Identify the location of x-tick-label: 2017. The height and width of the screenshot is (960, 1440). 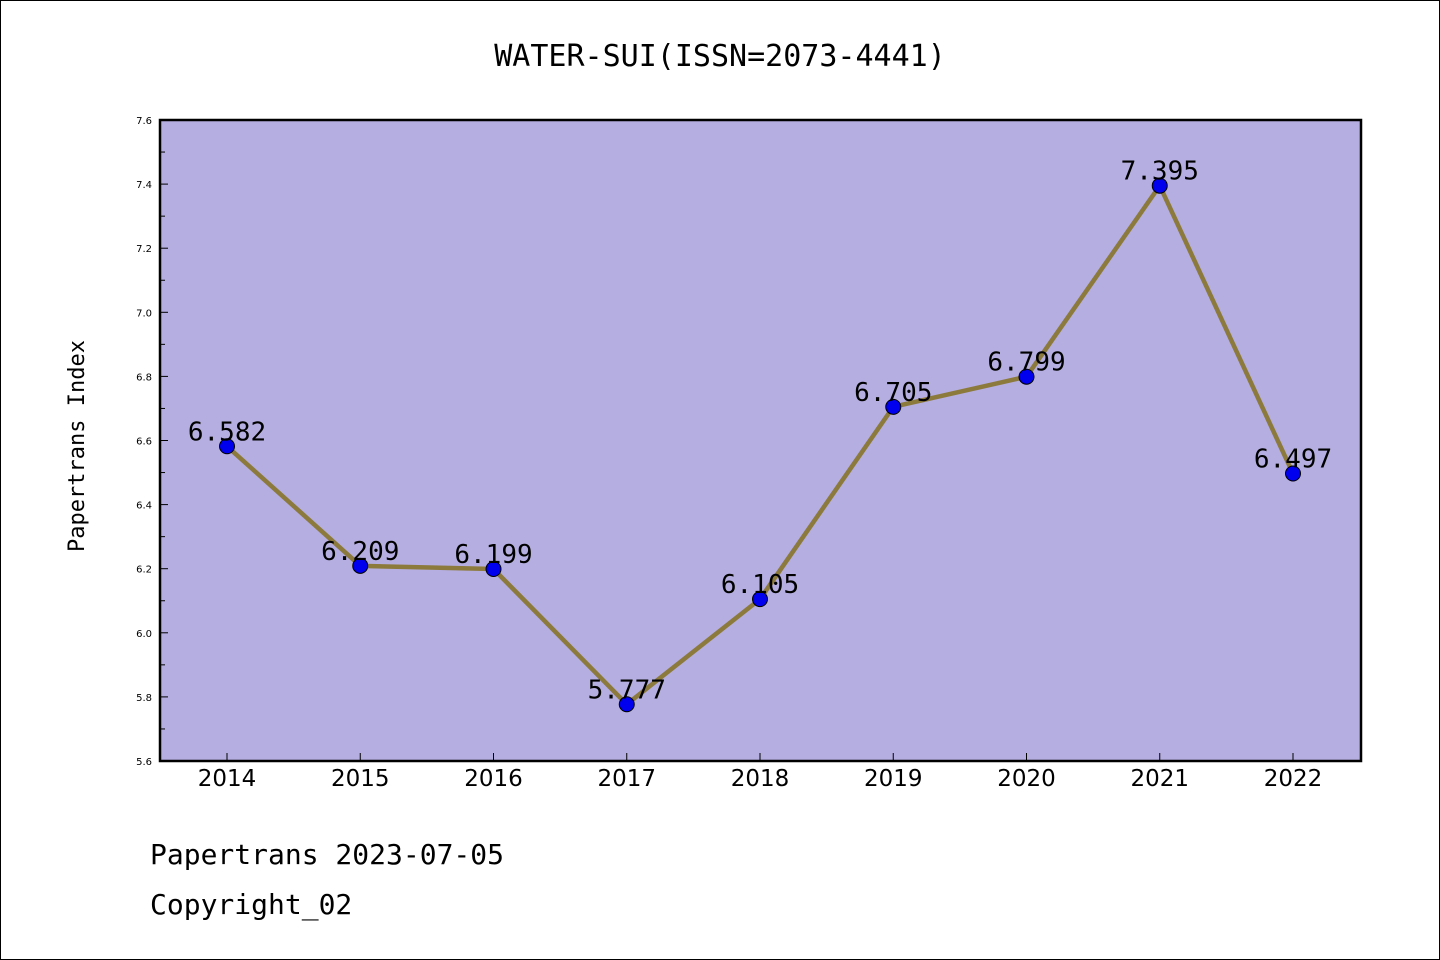
(626, 779).